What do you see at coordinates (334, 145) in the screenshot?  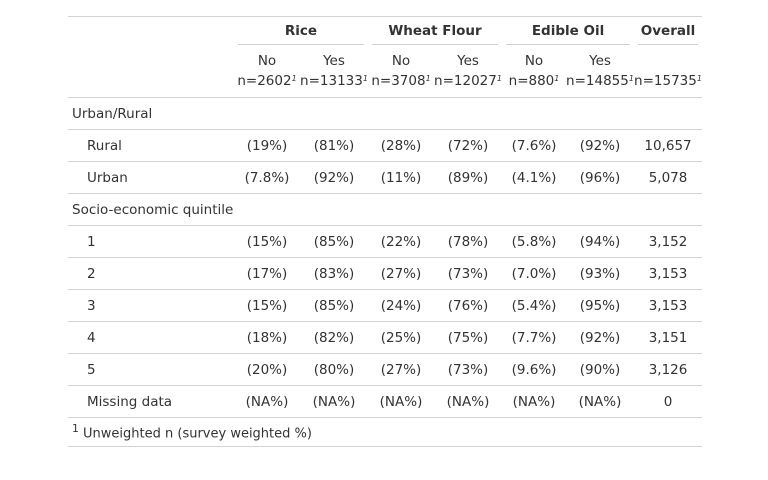 I see `table-cell: (81%)` at bounding box center [334, 145].